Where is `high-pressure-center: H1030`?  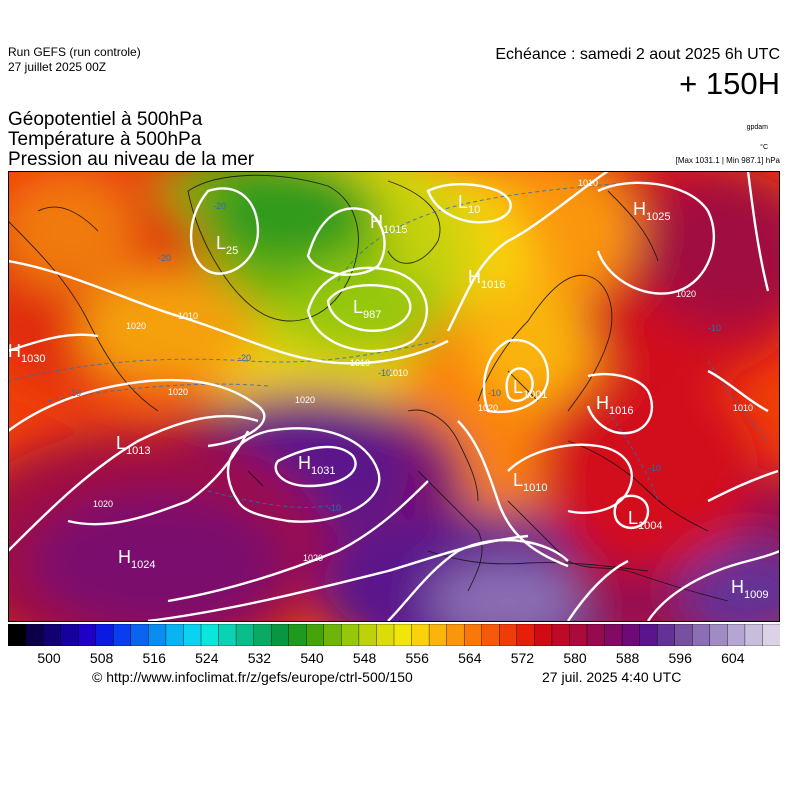
high-pressure-center: H1030 is located at coordinates (26, 353).